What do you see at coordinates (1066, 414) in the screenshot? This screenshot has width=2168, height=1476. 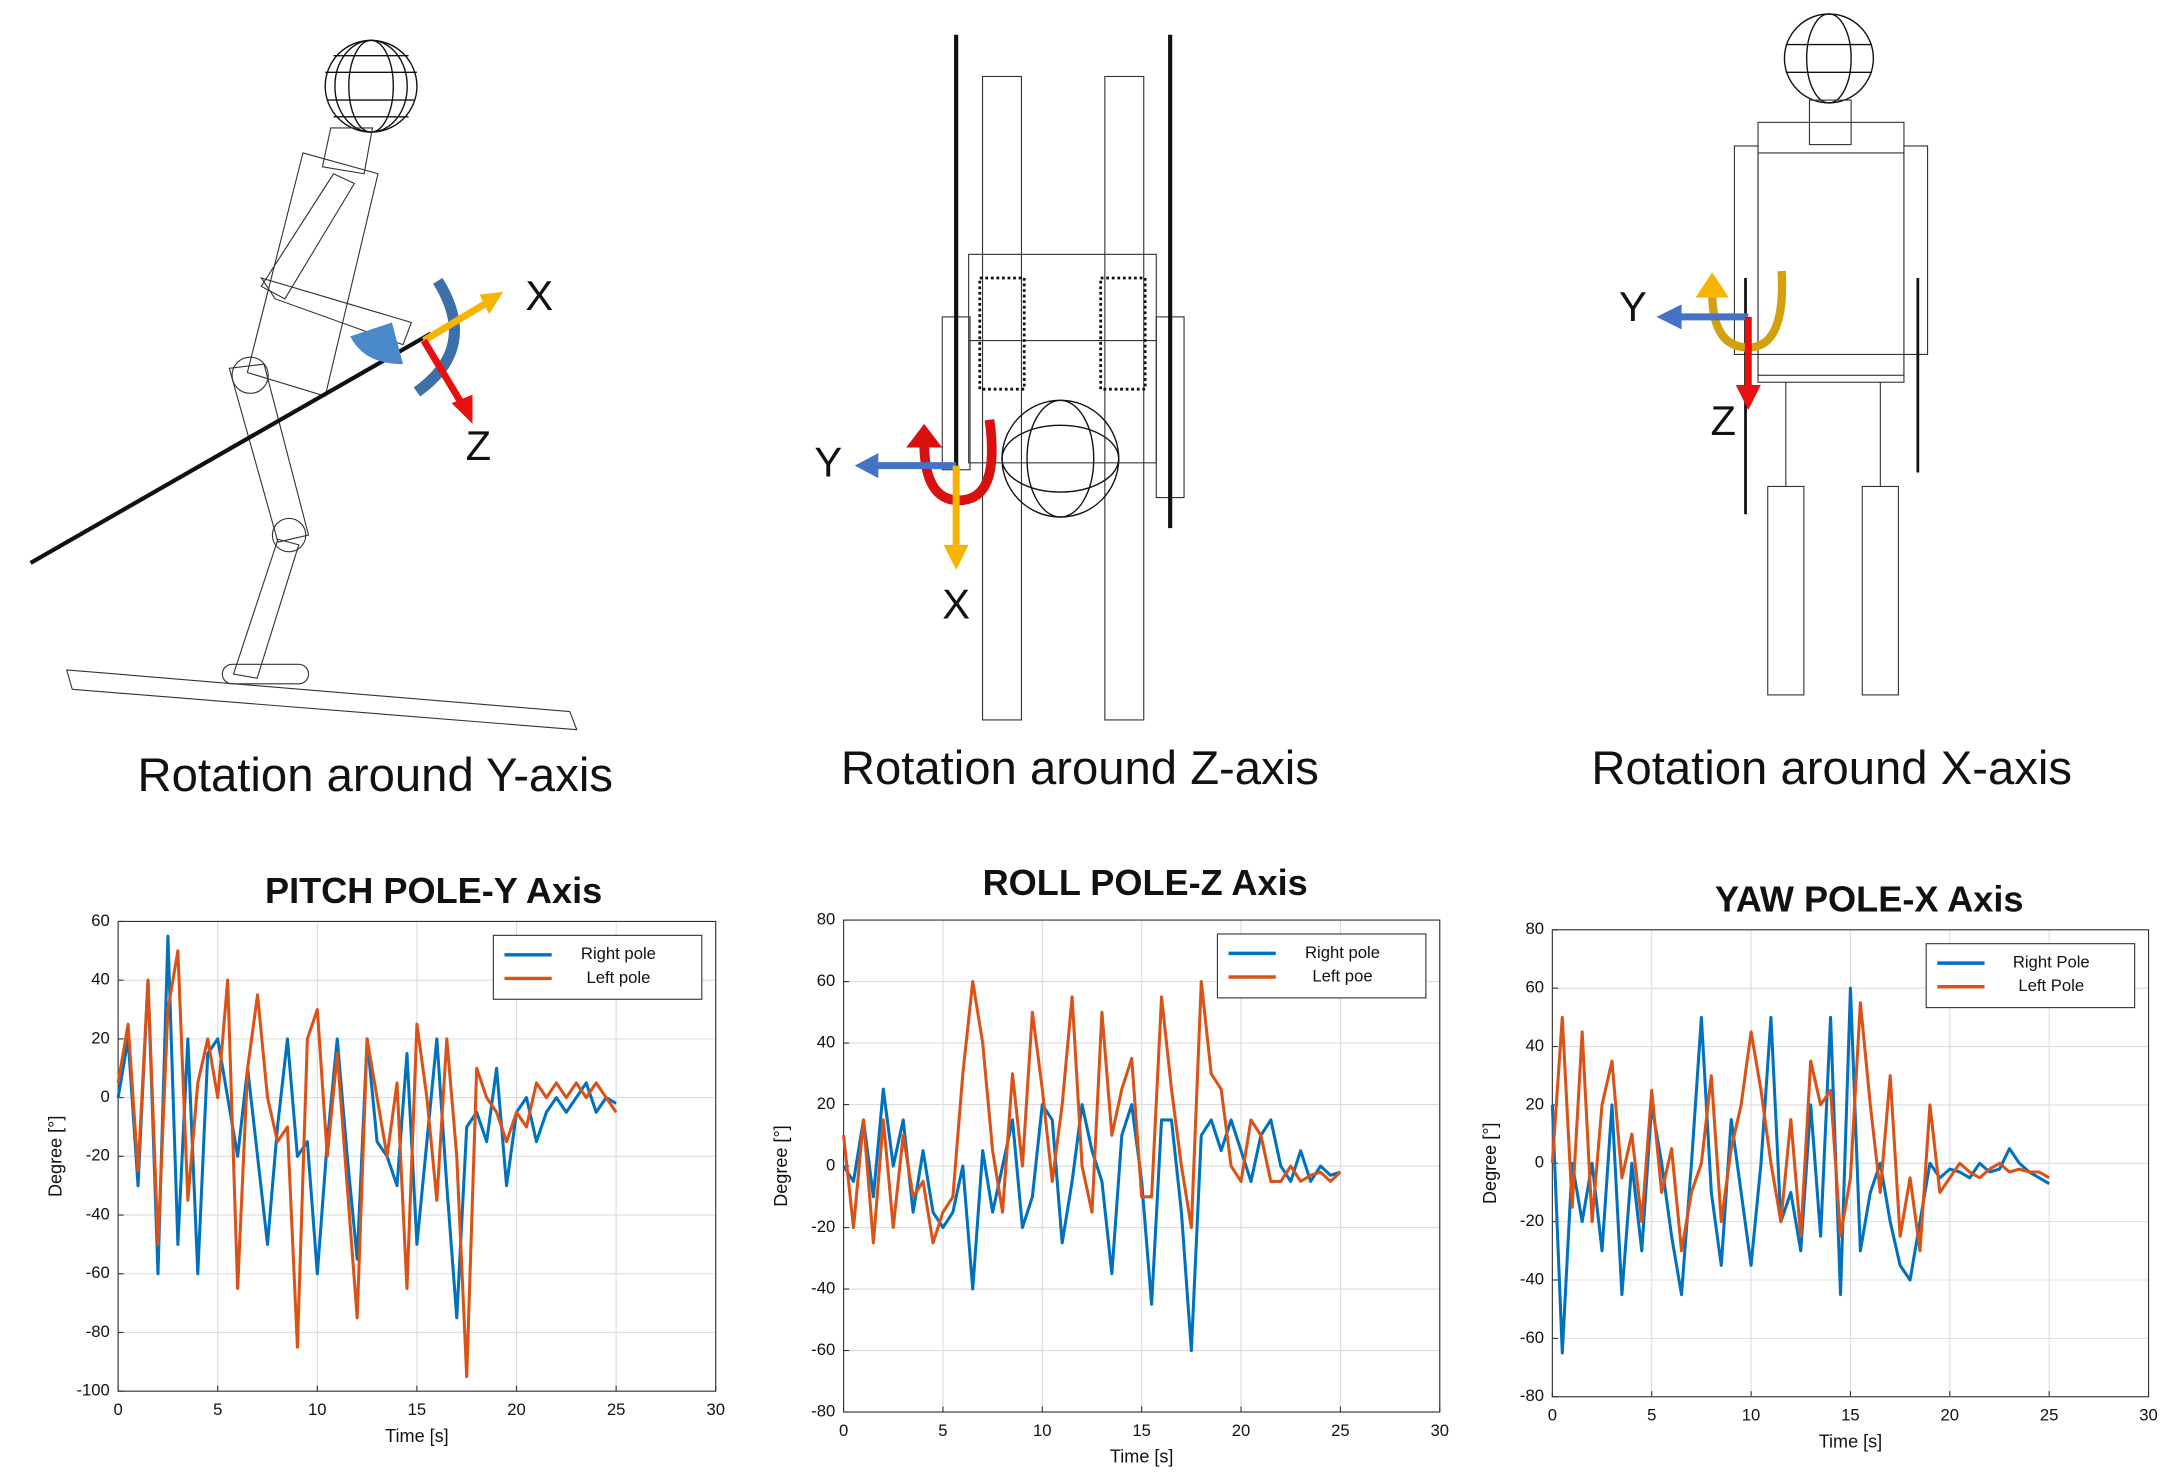 I see `diagram-top: Y X Rotation around Z-axis` at bounding box center [1066, 414].